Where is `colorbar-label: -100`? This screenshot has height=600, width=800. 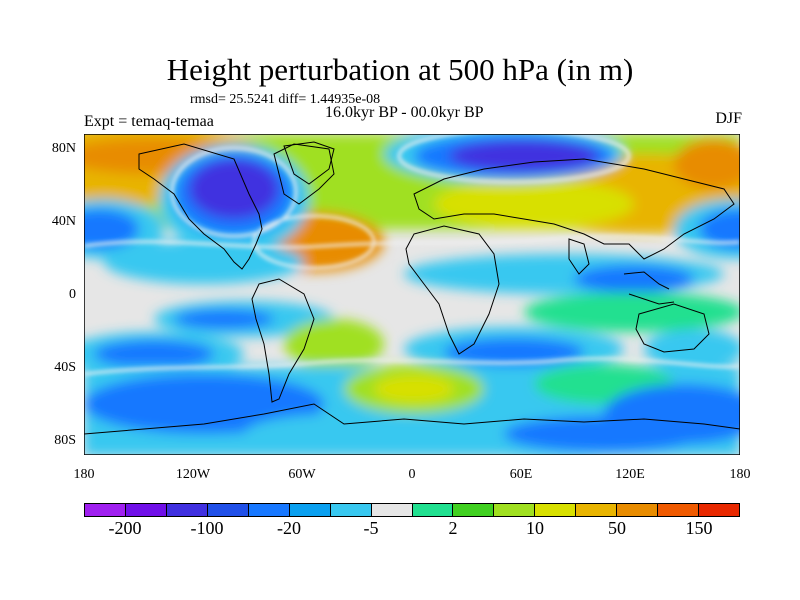
colorbar-label: -100 is located at coordinates (207, 528).